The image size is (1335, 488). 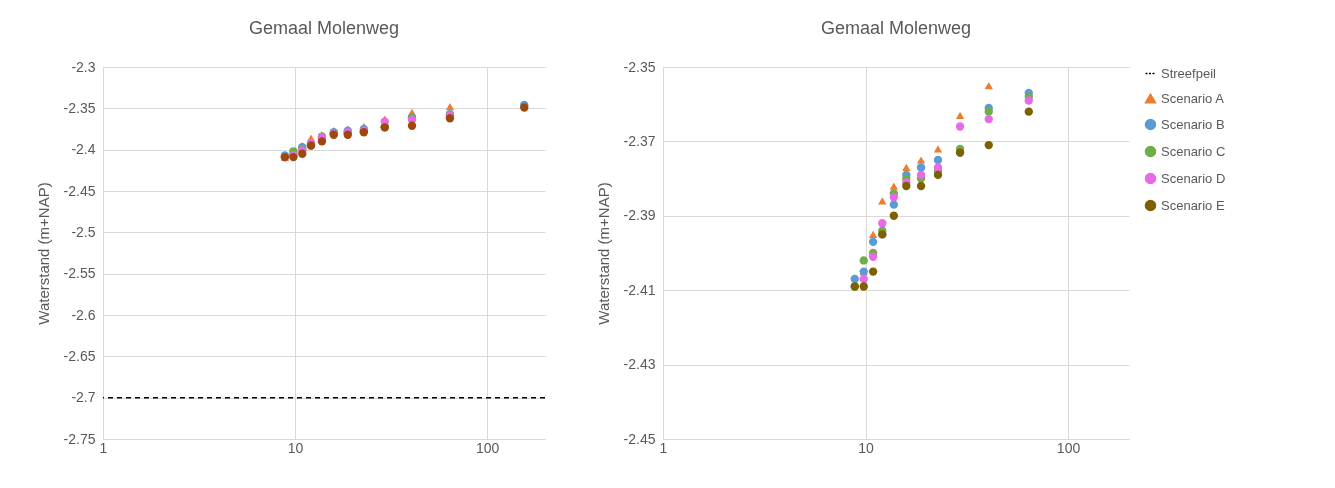 What do you see at coordinates (1193, 178) in the screenshot?
I see `legend-label: Scenario D` at bounding box center [1193, 178].